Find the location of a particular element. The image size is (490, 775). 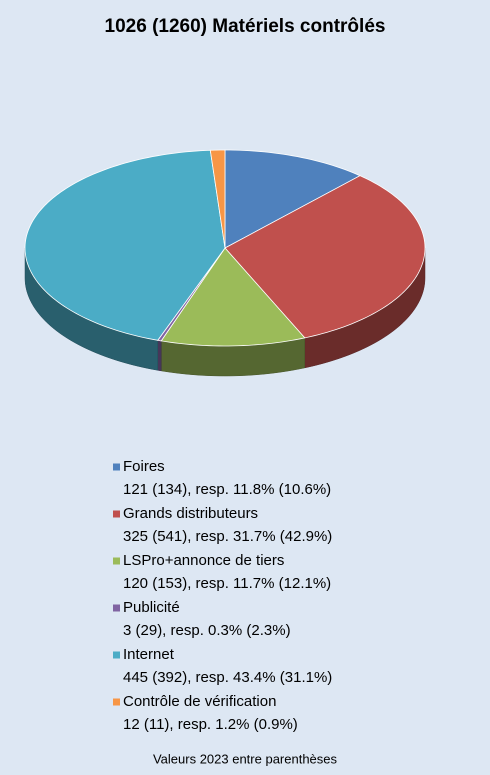

legend-label: Publicité is located at coordinates (151, 607).